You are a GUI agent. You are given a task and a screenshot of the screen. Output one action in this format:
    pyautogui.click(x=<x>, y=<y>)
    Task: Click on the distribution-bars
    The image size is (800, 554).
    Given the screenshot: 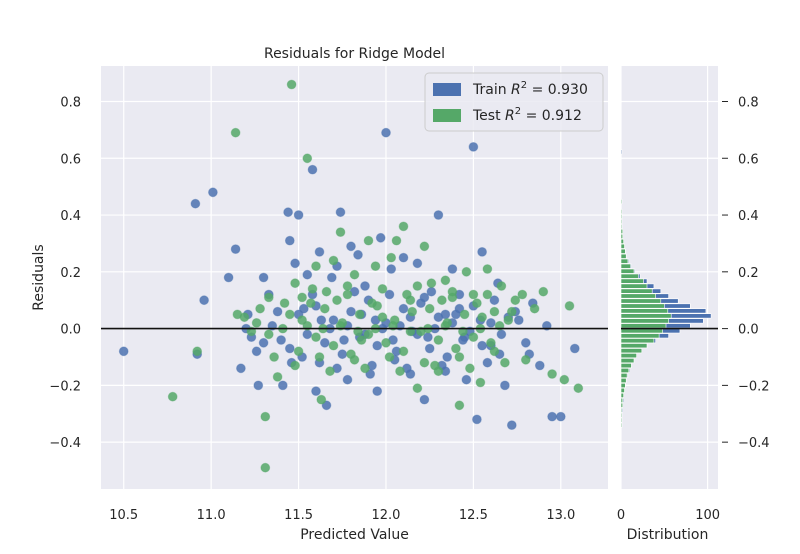 What is the action you would take?
    pyautogui.click(x=666, y=288)
    